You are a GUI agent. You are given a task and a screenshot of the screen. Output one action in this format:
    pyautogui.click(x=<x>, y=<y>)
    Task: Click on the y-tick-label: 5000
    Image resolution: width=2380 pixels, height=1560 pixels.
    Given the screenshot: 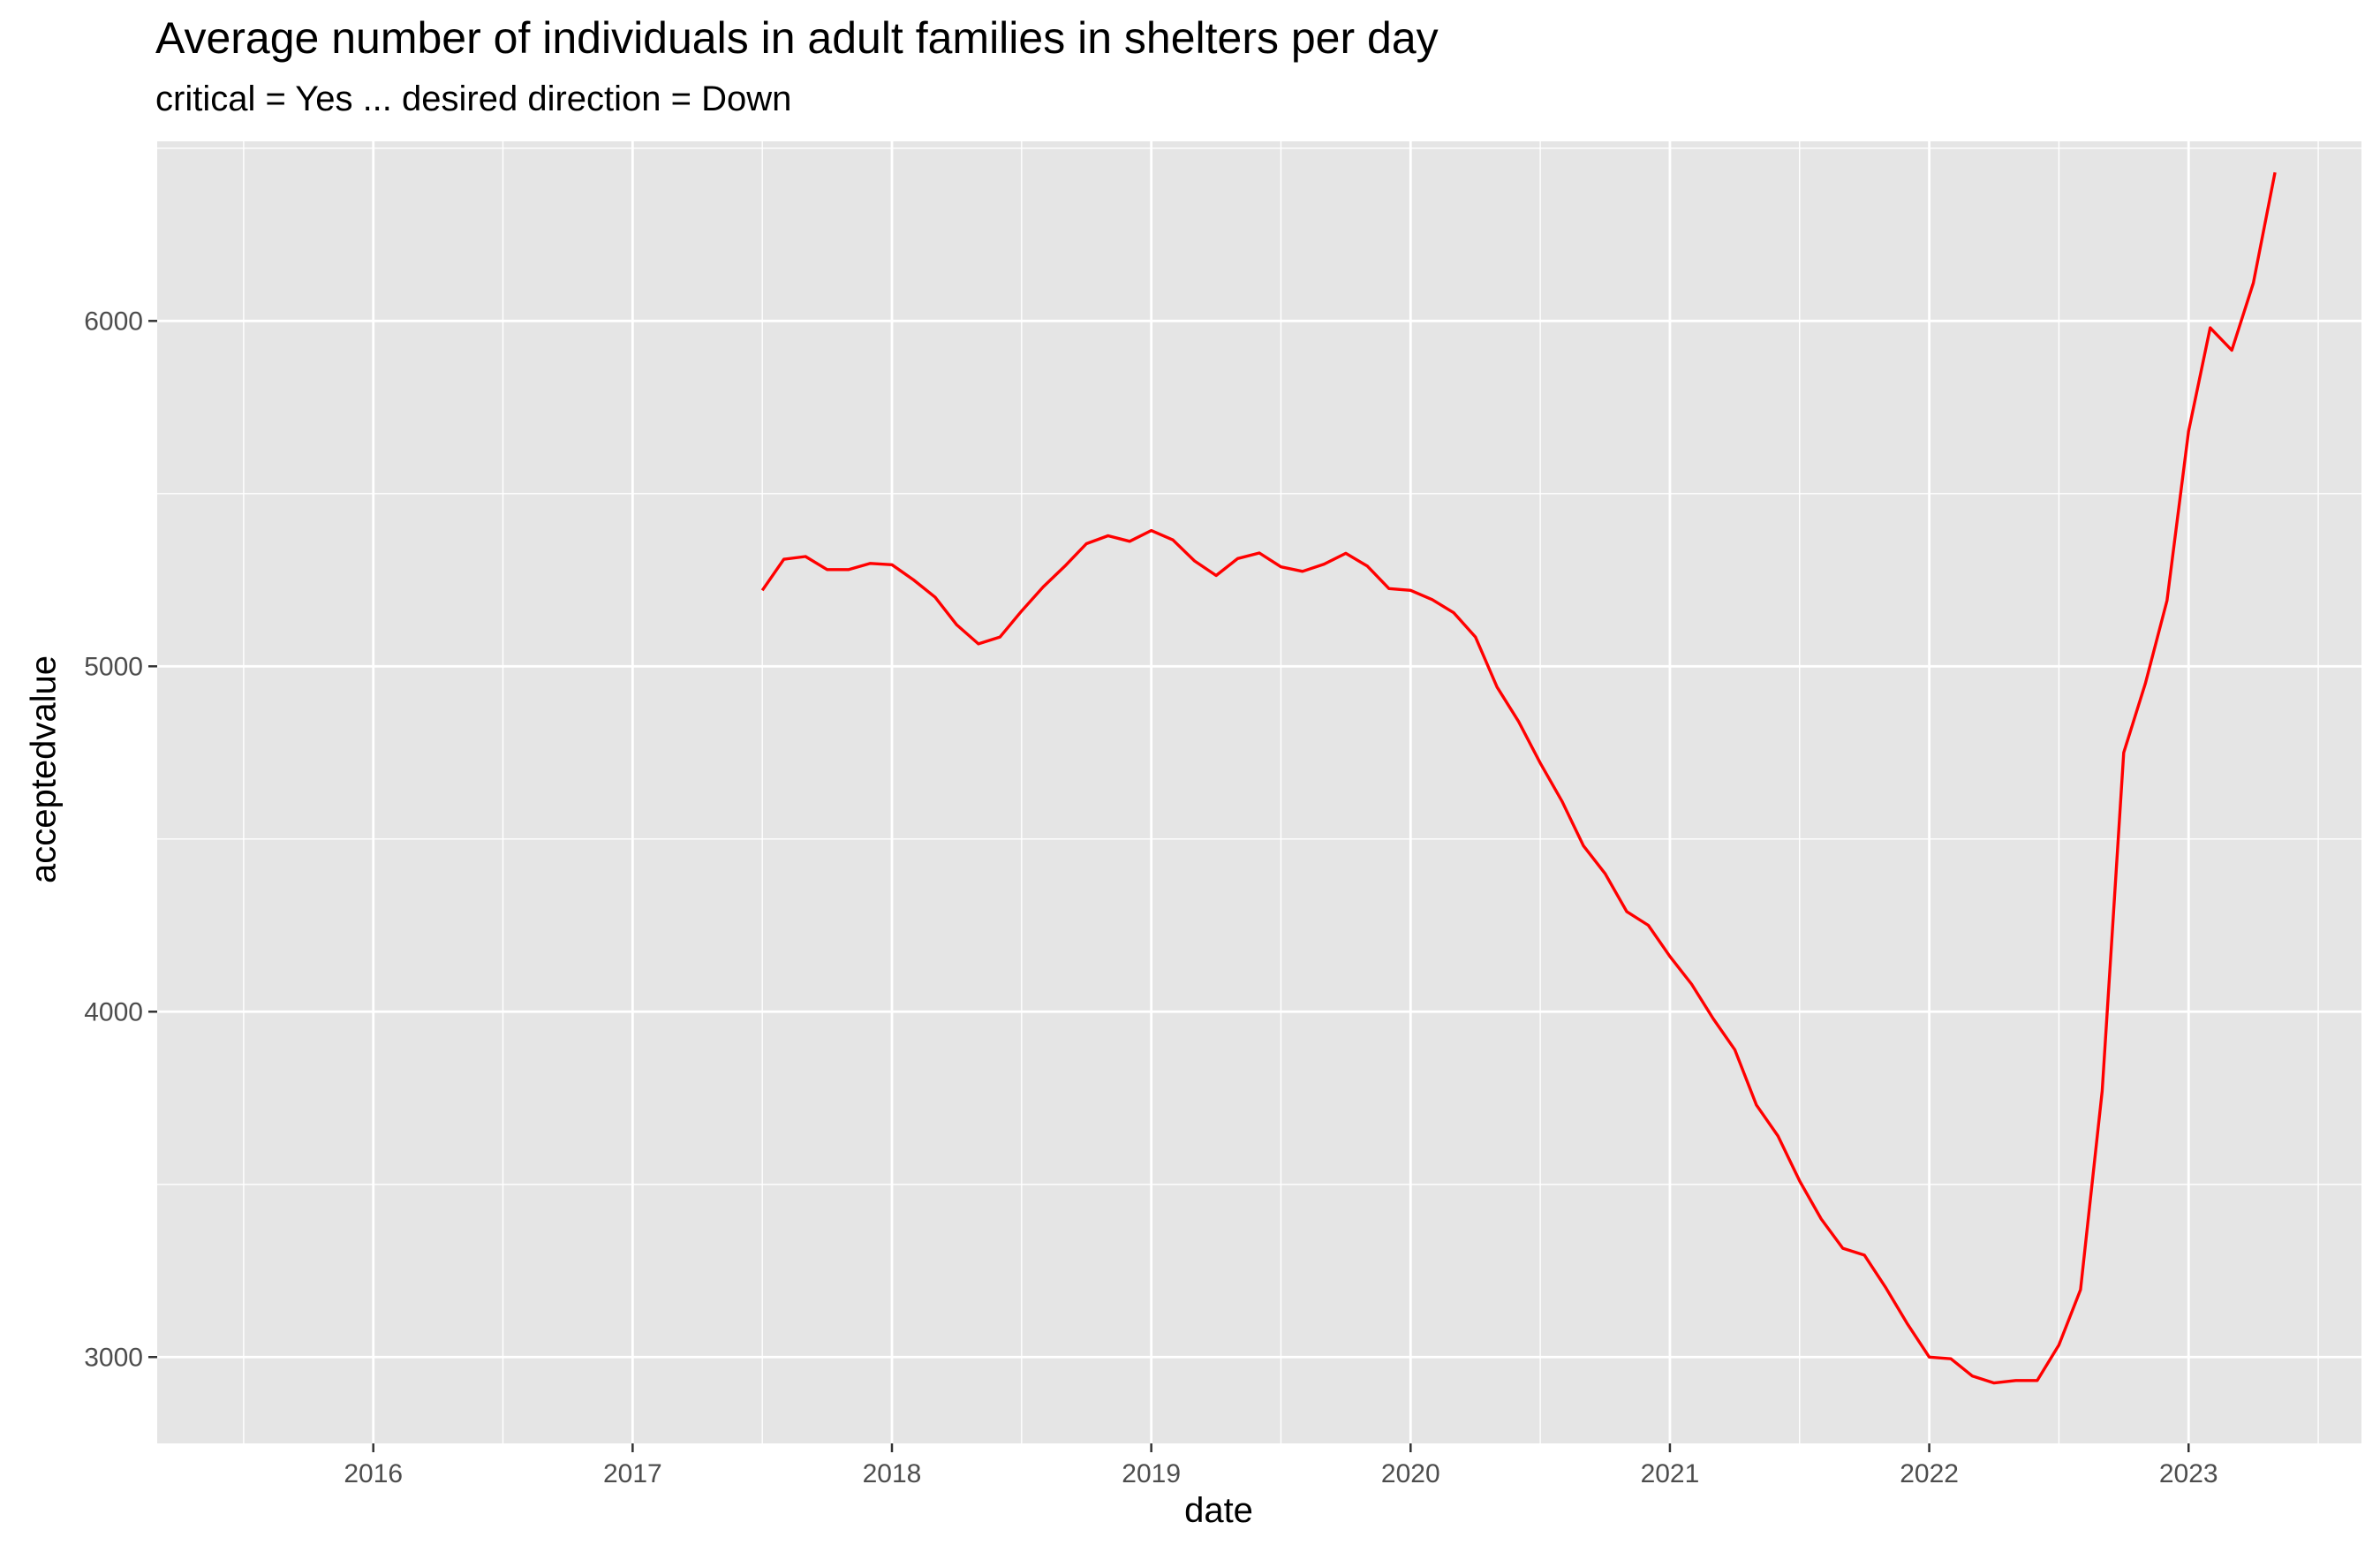 What is the action you would take?
    pyautogui.click(x=113, y=666)
    